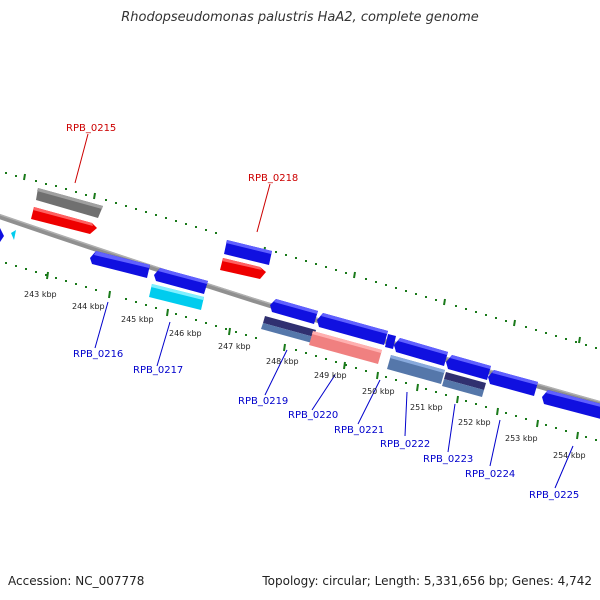 The image size is (600, 600). I want to click on feature-rpb-0223-cds, so click(464, 384).